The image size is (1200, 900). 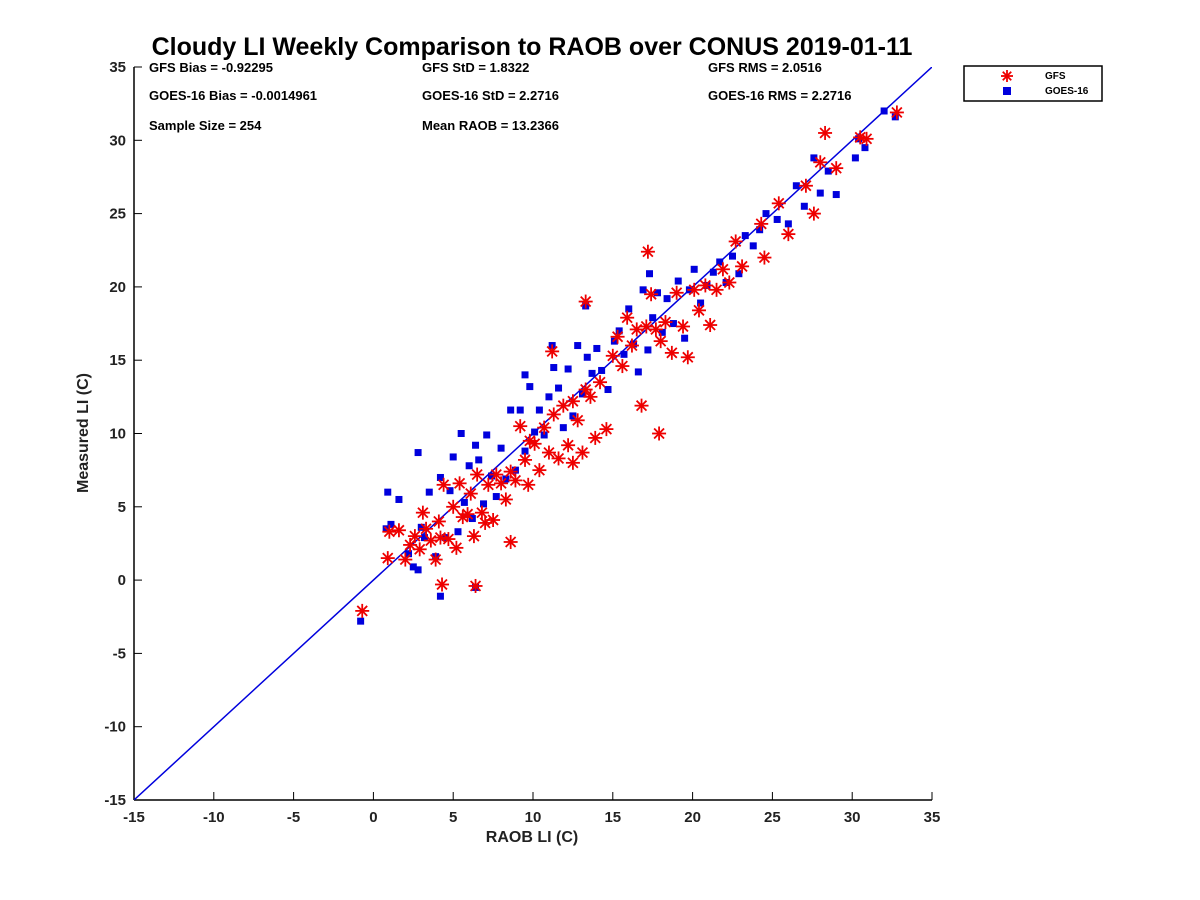 I want to click on goes-std-text: GOES-16 StD = 2.2716, so click(x=490, y=95).